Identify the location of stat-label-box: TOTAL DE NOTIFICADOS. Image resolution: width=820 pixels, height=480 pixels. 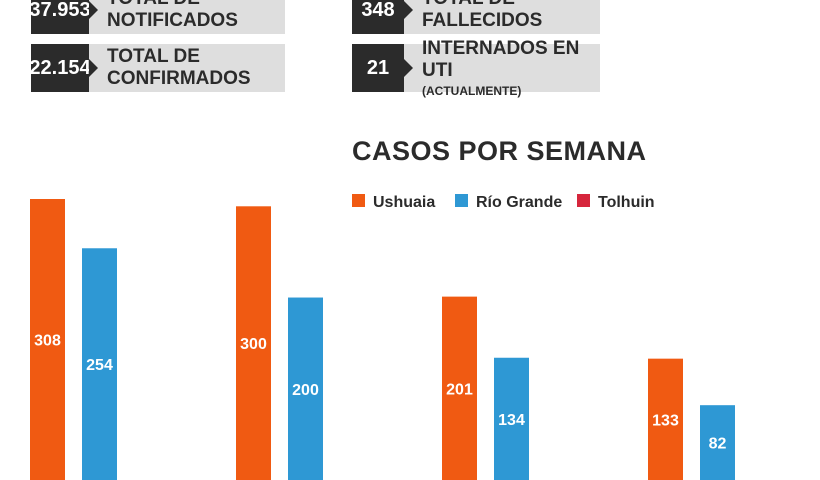
(187, 17).